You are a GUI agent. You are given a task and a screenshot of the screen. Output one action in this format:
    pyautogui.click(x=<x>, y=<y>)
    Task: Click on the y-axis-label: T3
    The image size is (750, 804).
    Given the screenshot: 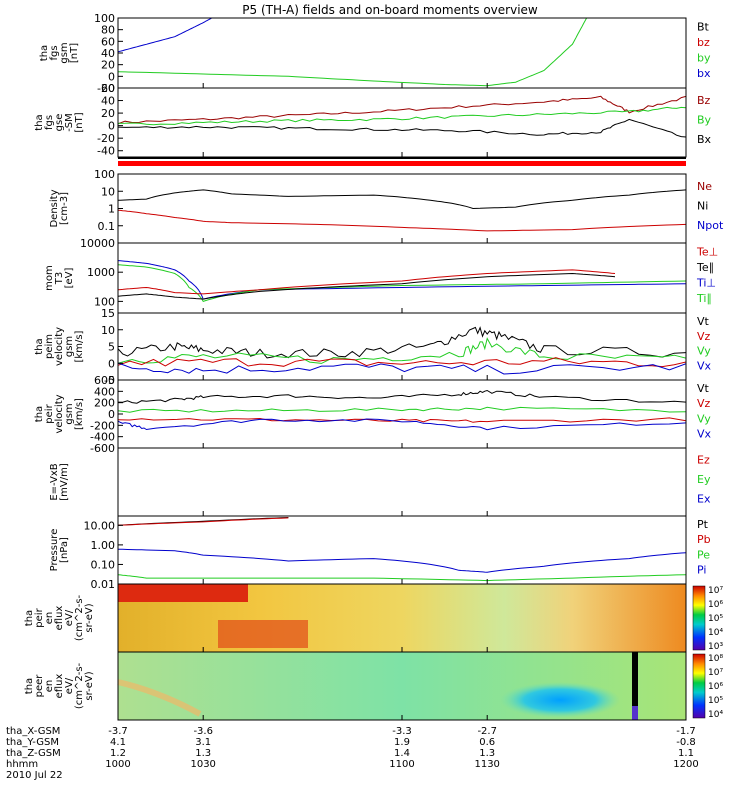 What is the action you would take?
    pyautogui.click(x=59, y=278)
    